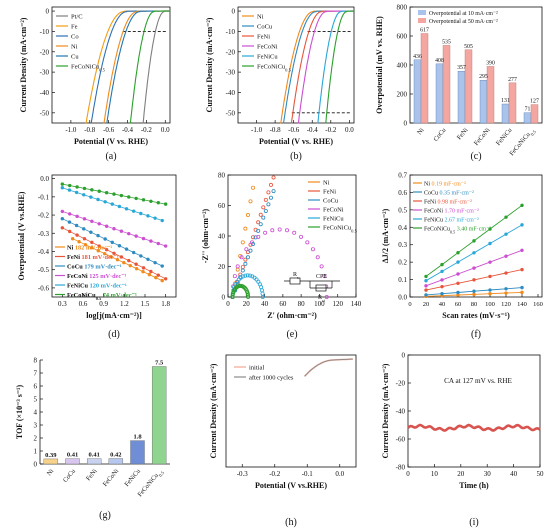  What do you see at coordinates (44, 179) in the screenshot?
I see `y-tick-label: 0.0` at bounding box center [44, 179].